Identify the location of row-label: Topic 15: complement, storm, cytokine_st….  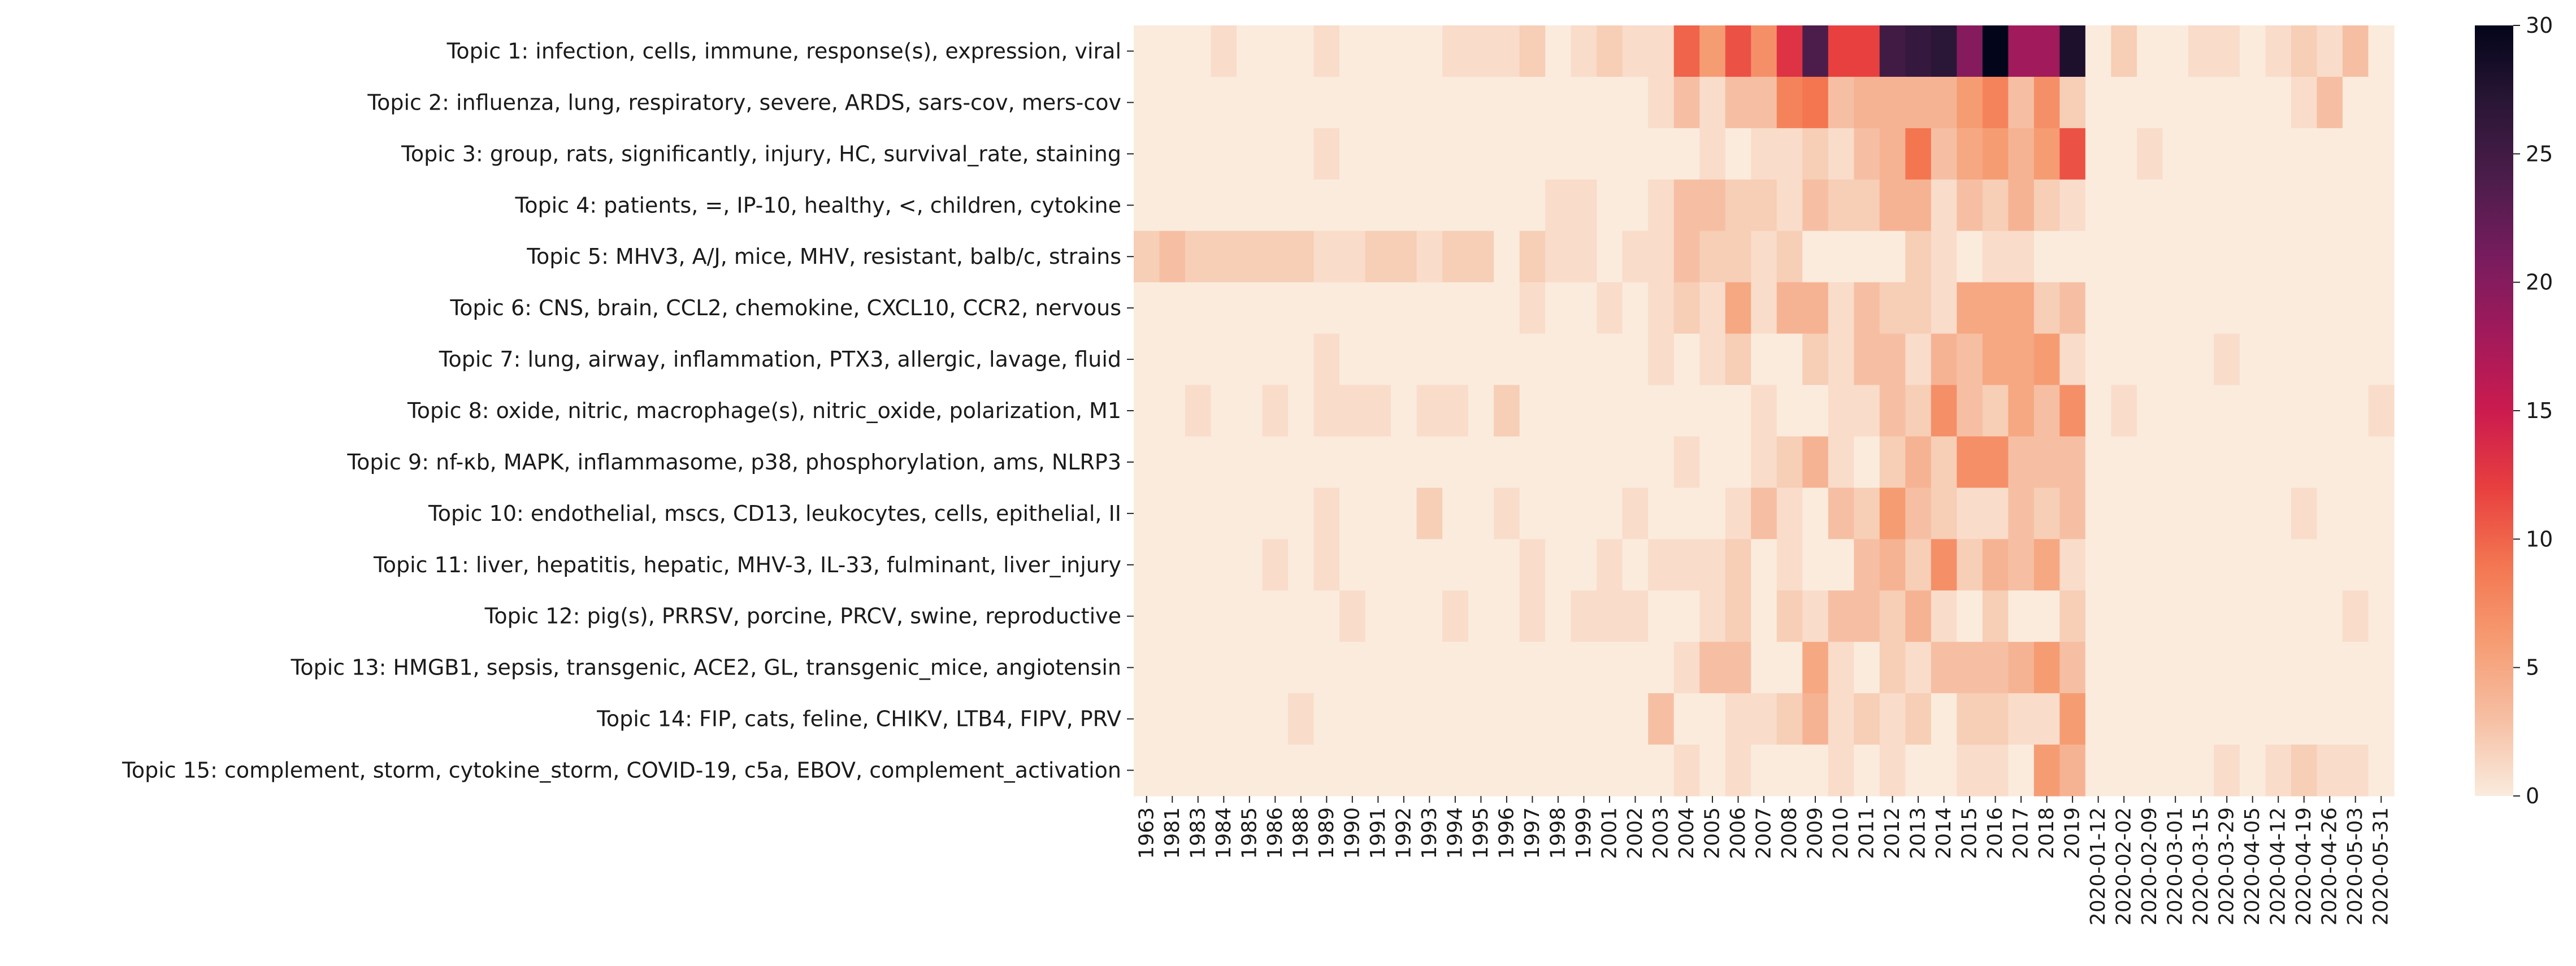
(621, 770).